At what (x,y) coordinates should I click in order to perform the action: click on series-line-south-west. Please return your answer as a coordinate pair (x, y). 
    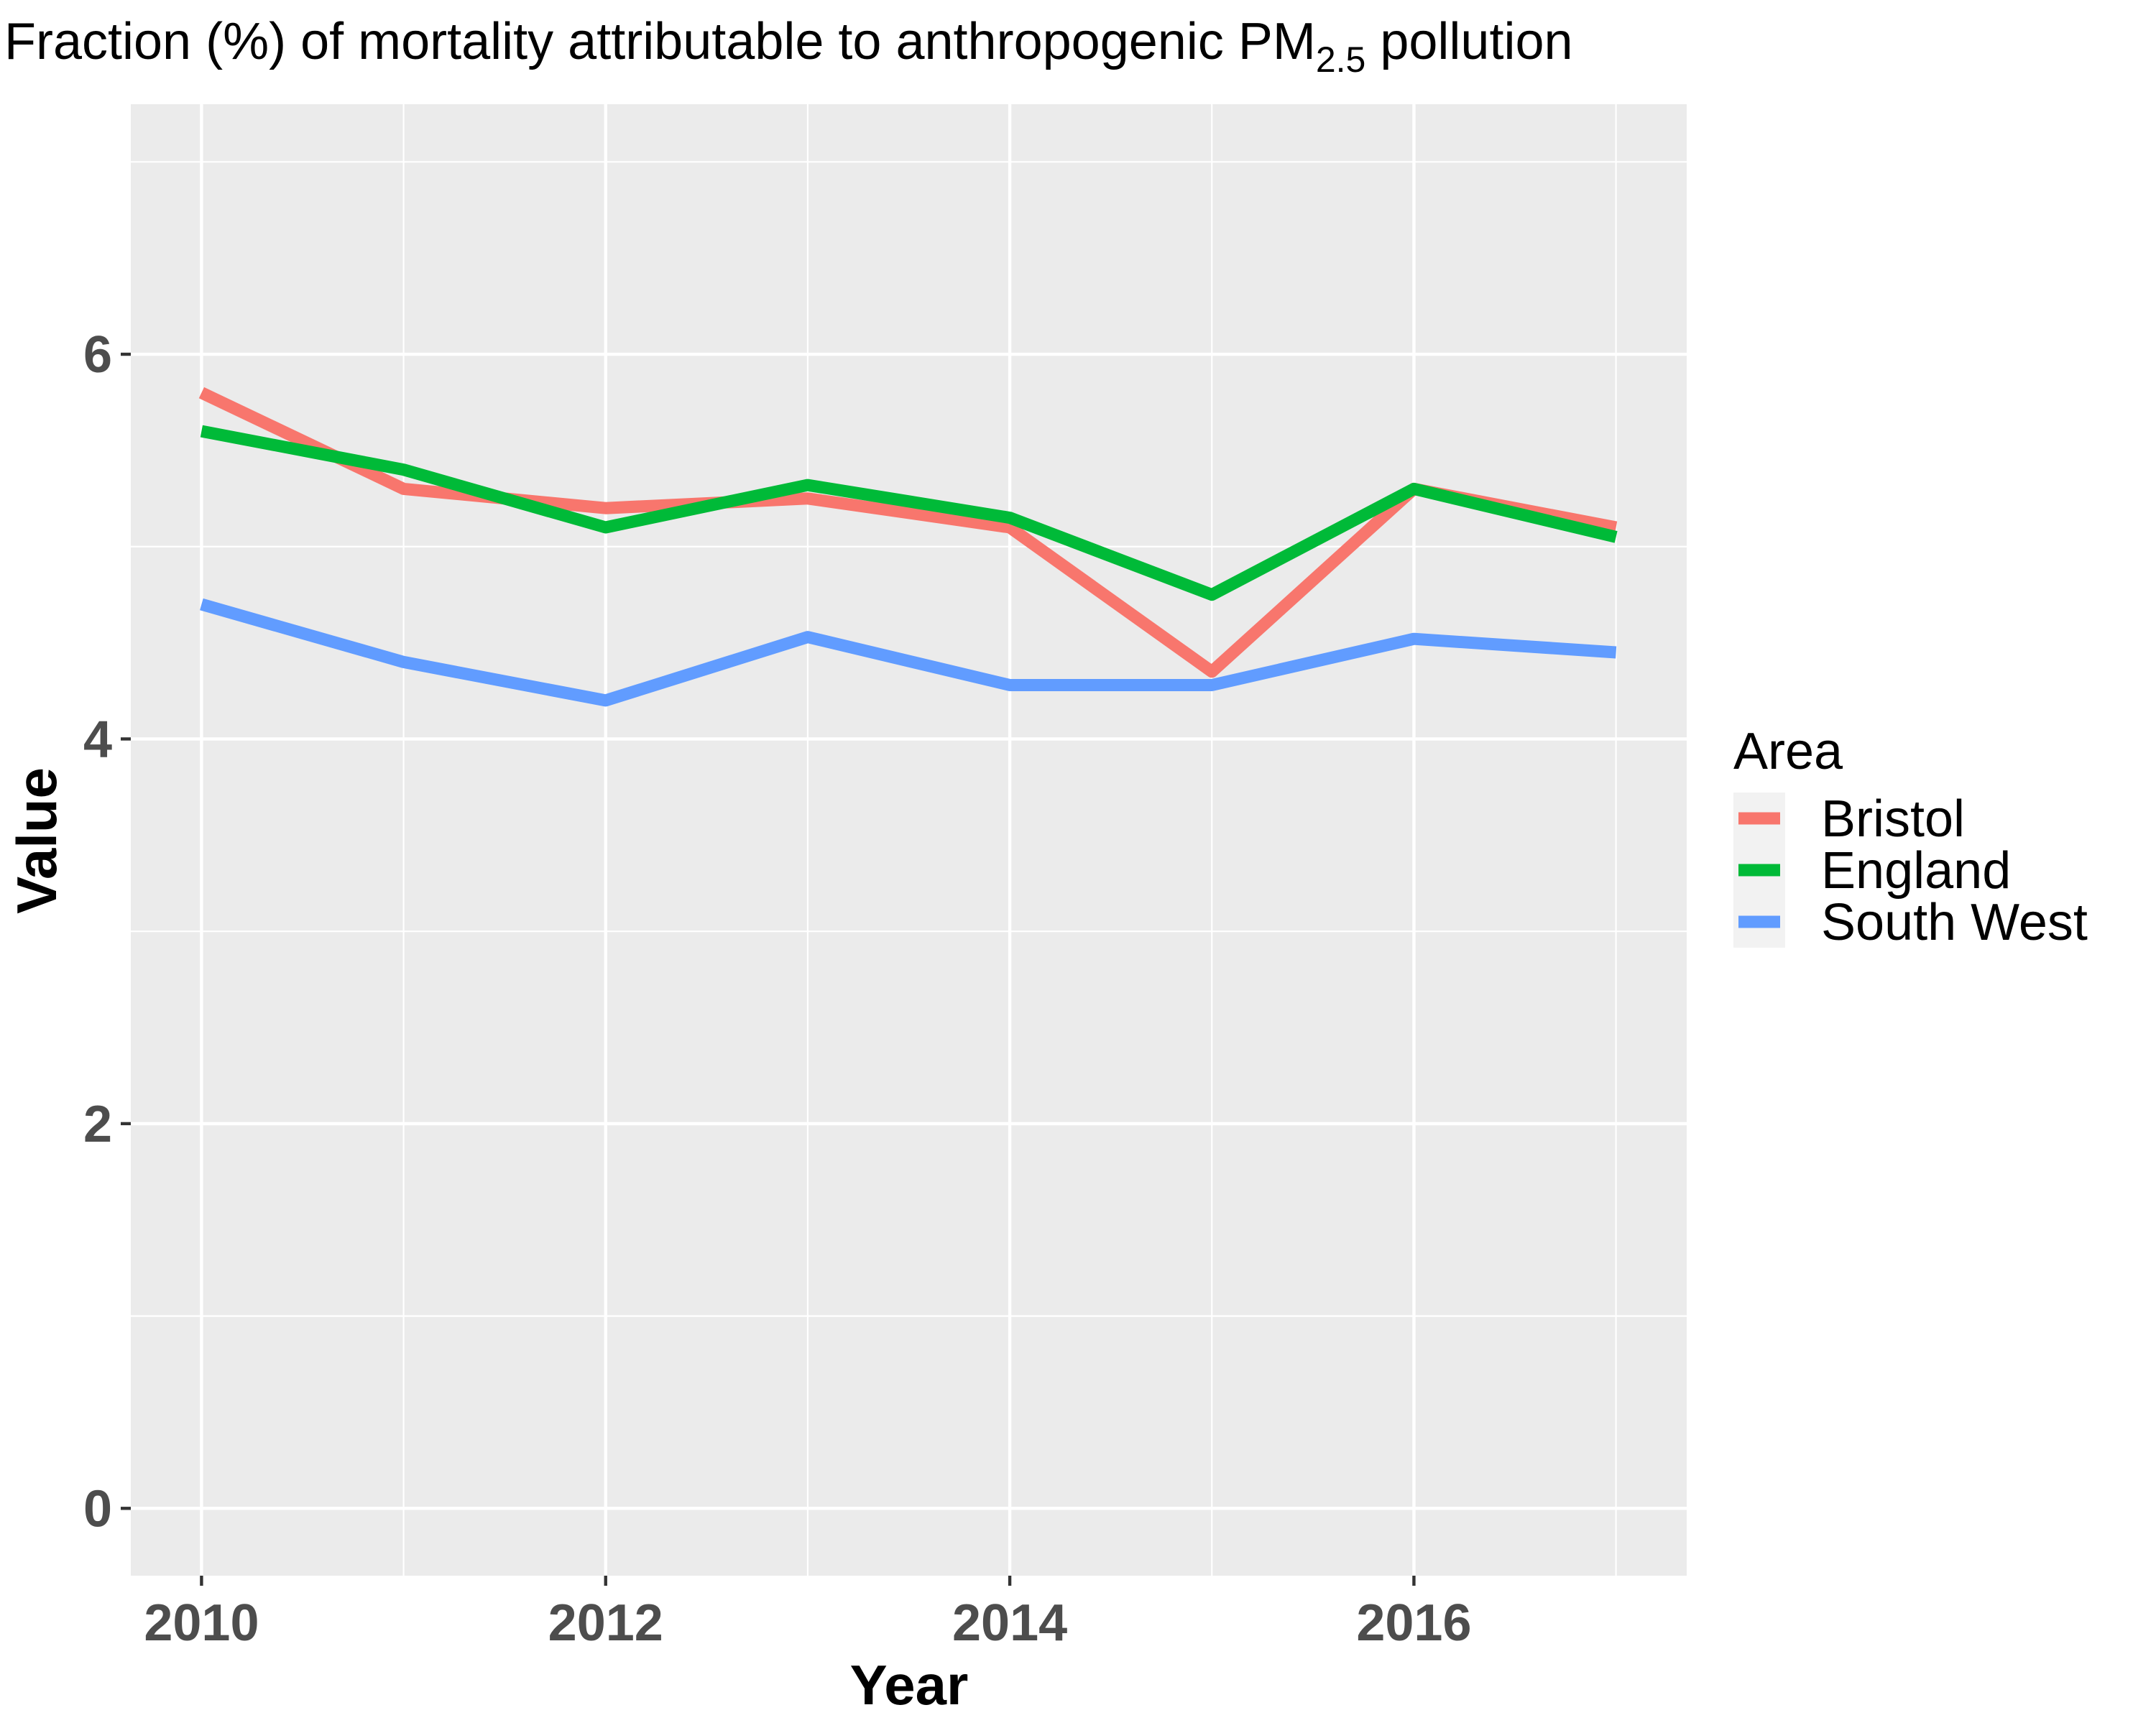
    Looking at the image, I should click on (908, 653).